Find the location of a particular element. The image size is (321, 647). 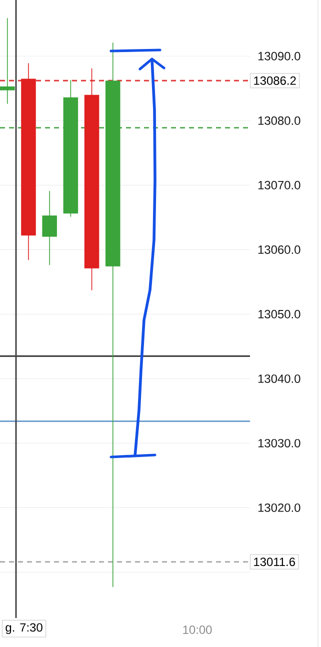

y-tick-label: 13070.0 is located at coordinates (279, 185).